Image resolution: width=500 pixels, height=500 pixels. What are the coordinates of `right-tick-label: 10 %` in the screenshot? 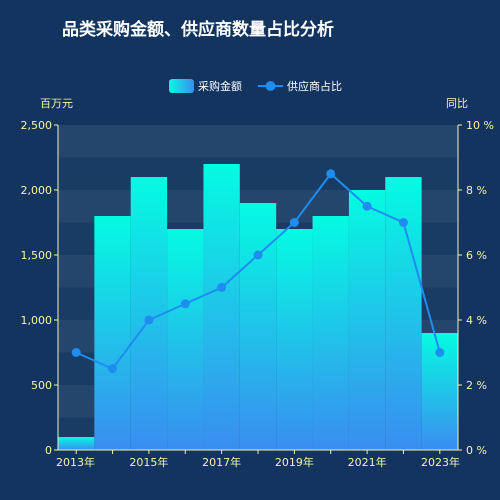 It's located at (480, 125).